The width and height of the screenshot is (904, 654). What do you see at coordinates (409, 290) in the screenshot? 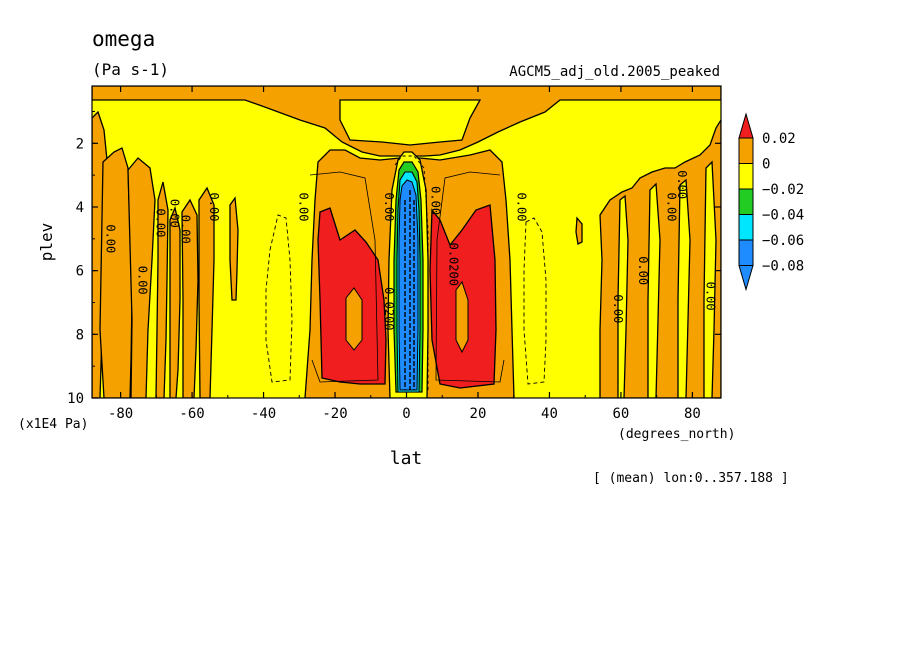
I see `dense-contours-equator` at bounding box center [409, 290].